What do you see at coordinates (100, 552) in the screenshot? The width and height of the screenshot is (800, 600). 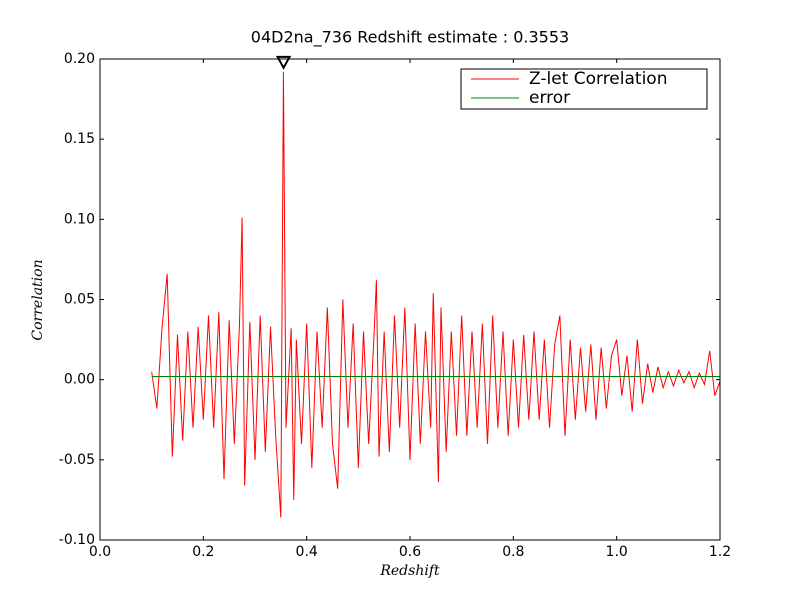 I see `x-tick-label: 0.0` at bounding box center [100, 552].